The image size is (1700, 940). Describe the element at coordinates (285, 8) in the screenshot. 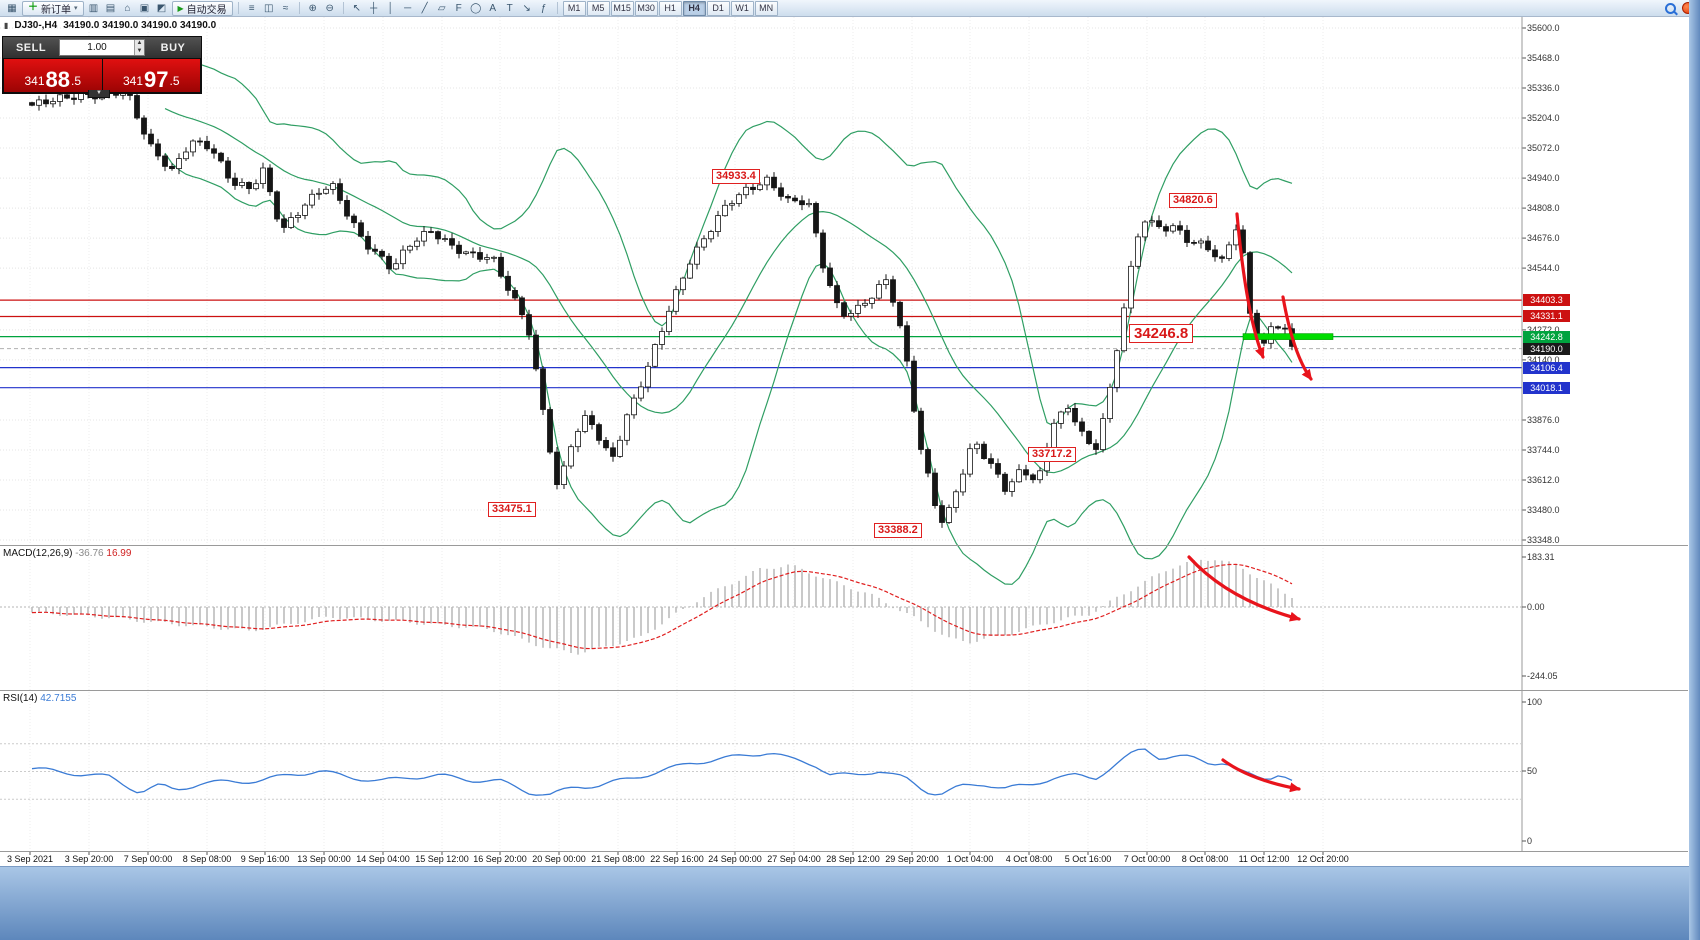

I see `line-chart-icon: ≈` at that location.